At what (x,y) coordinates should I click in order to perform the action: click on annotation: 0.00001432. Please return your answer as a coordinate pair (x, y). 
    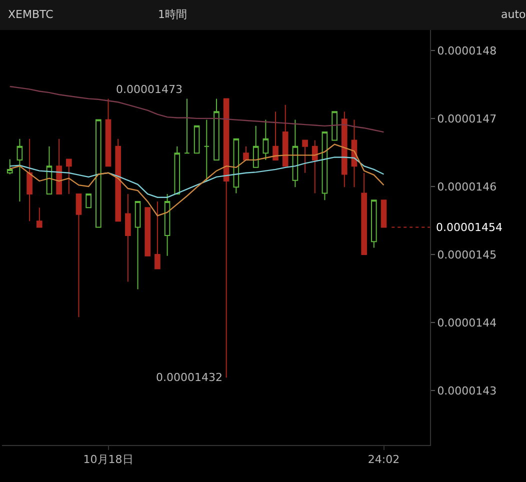
    Looking at the image, I should click on (189, 377).